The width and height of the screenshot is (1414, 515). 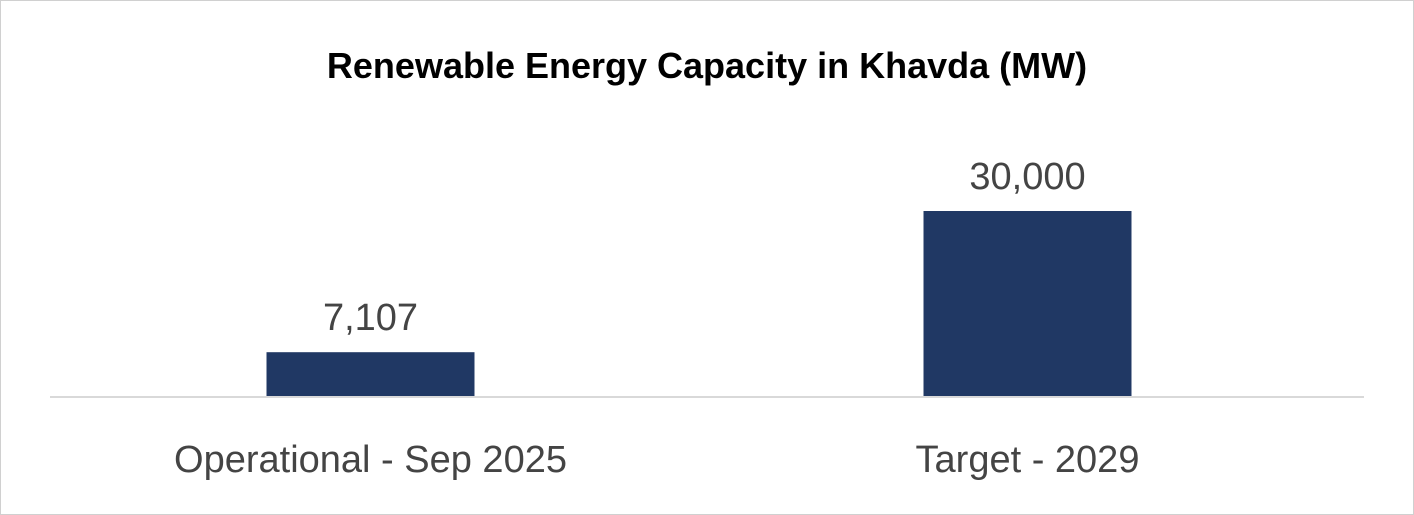 I want to click on chart-title: Renewable Energy Capacity in Khavda (MW), so click(x=707, y=65).